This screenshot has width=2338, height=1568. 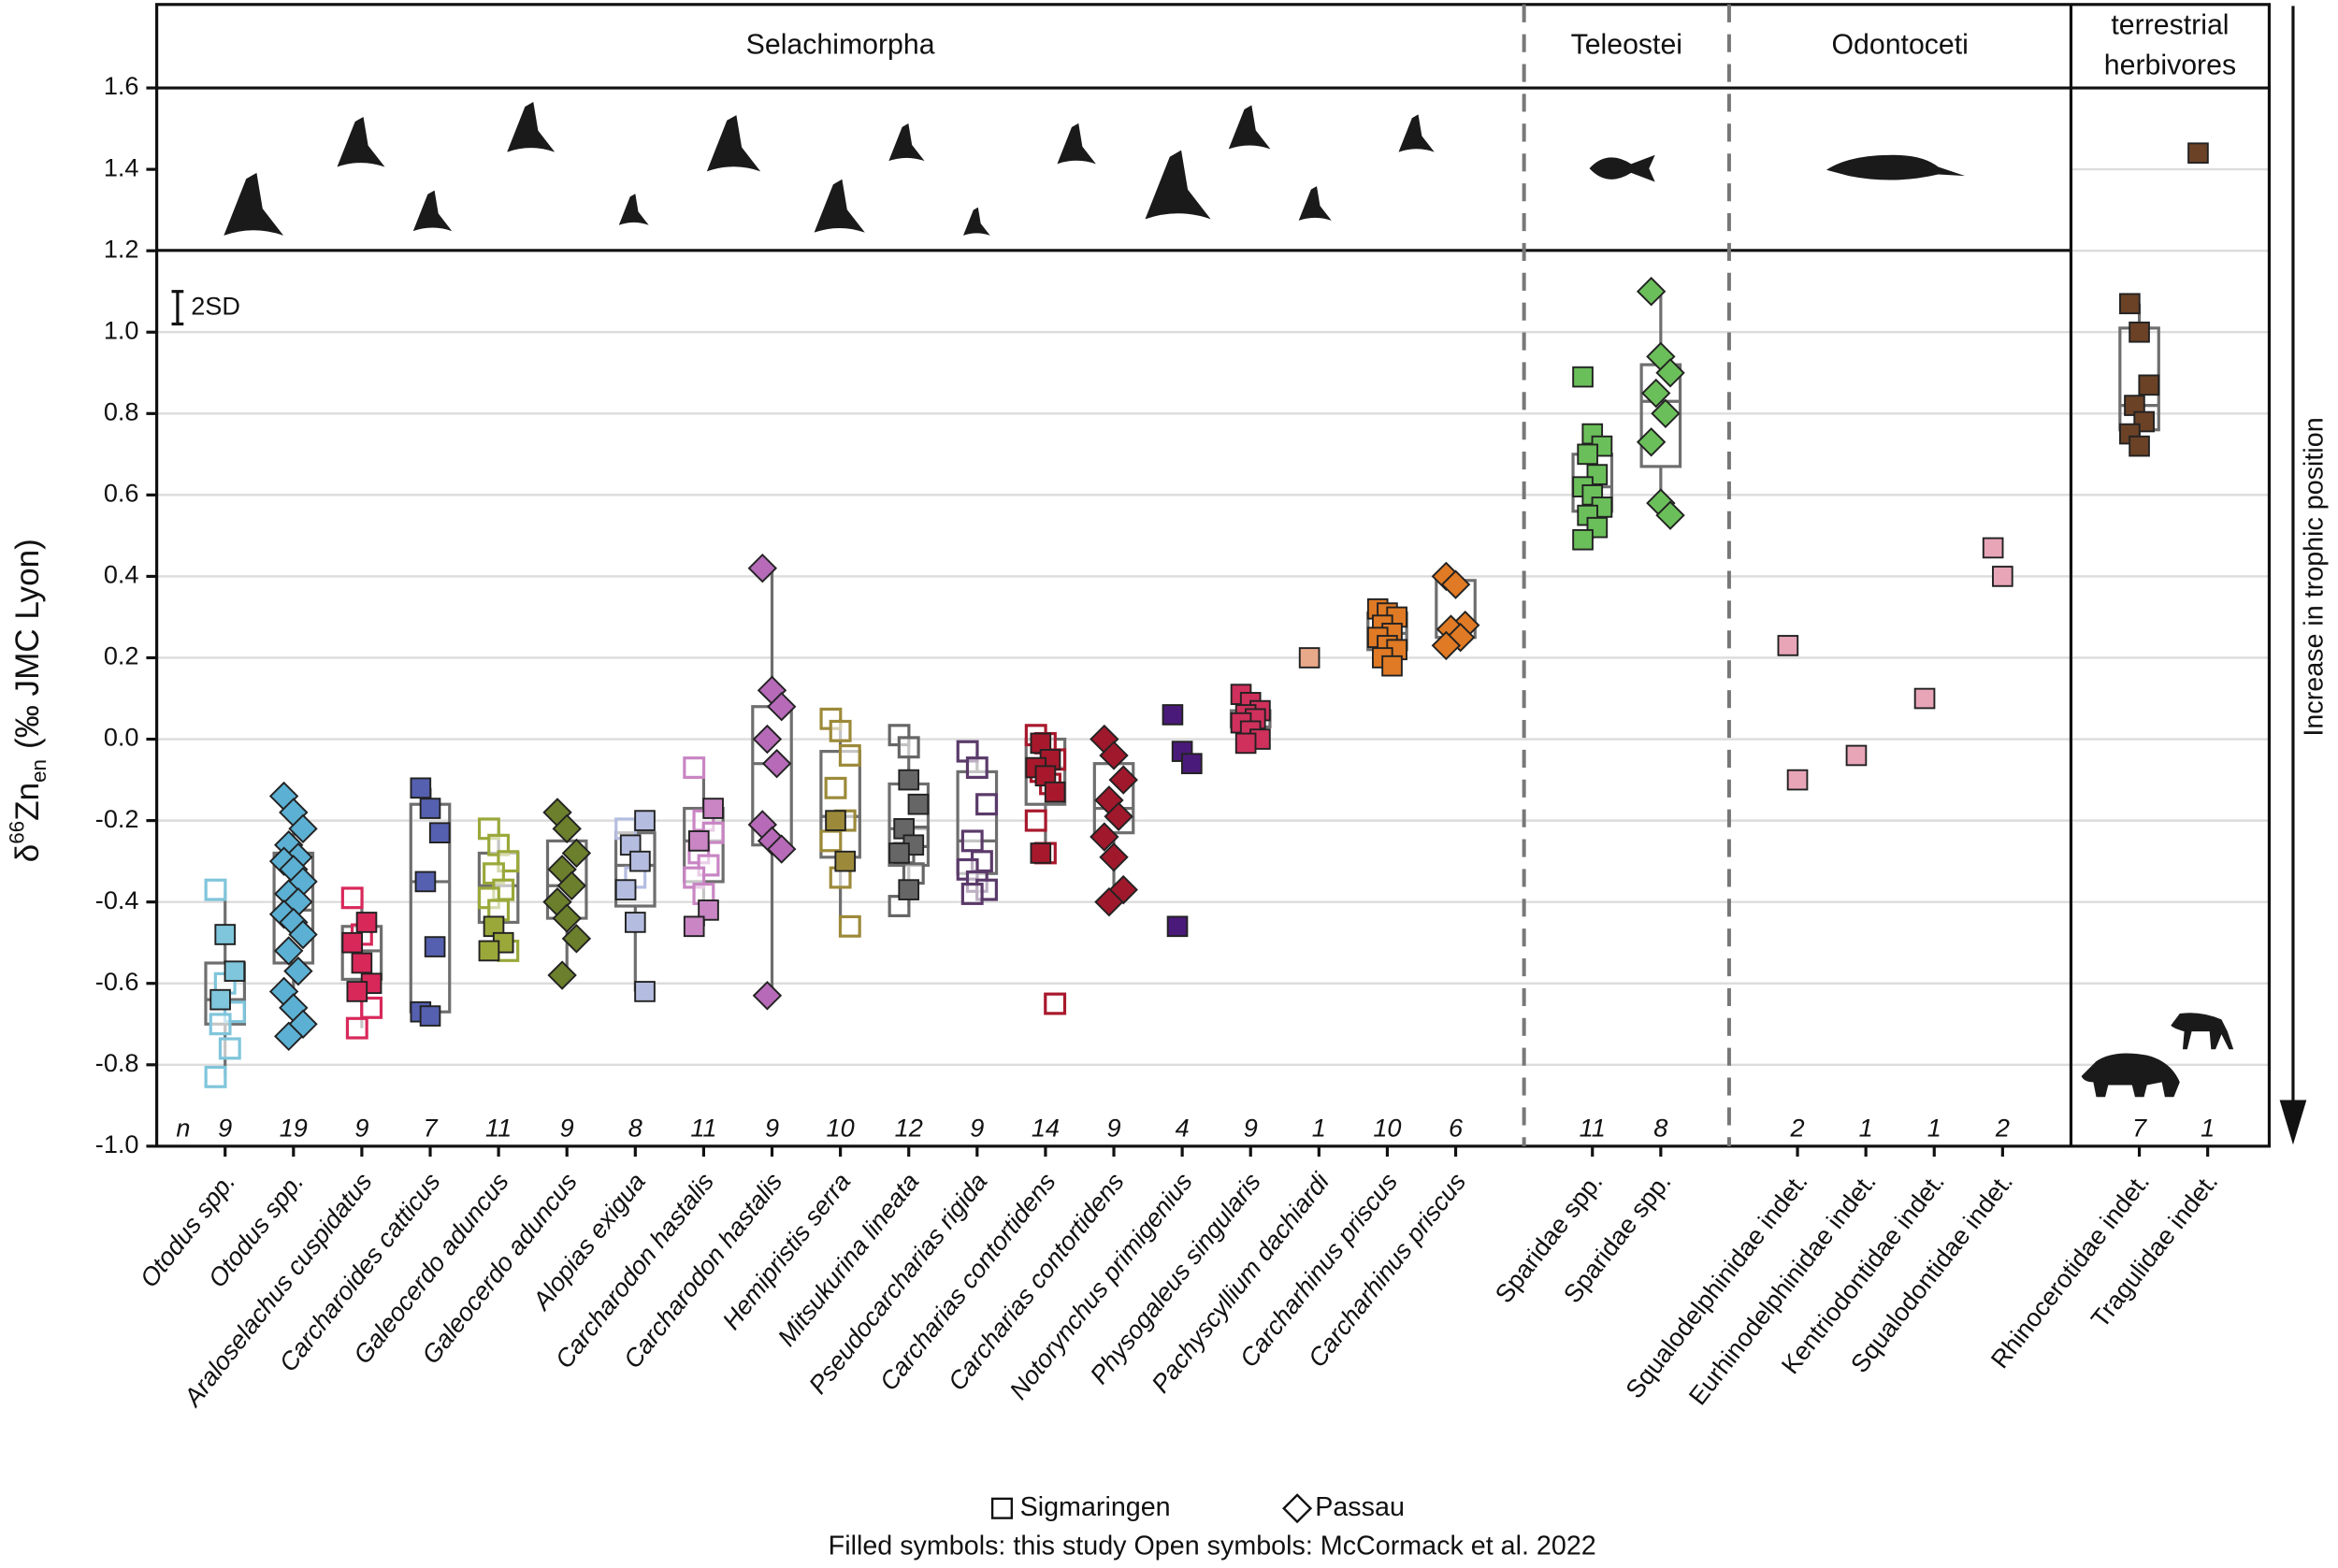 I want to click on y-tick-label: 1.0, so click(x=122, y=329).